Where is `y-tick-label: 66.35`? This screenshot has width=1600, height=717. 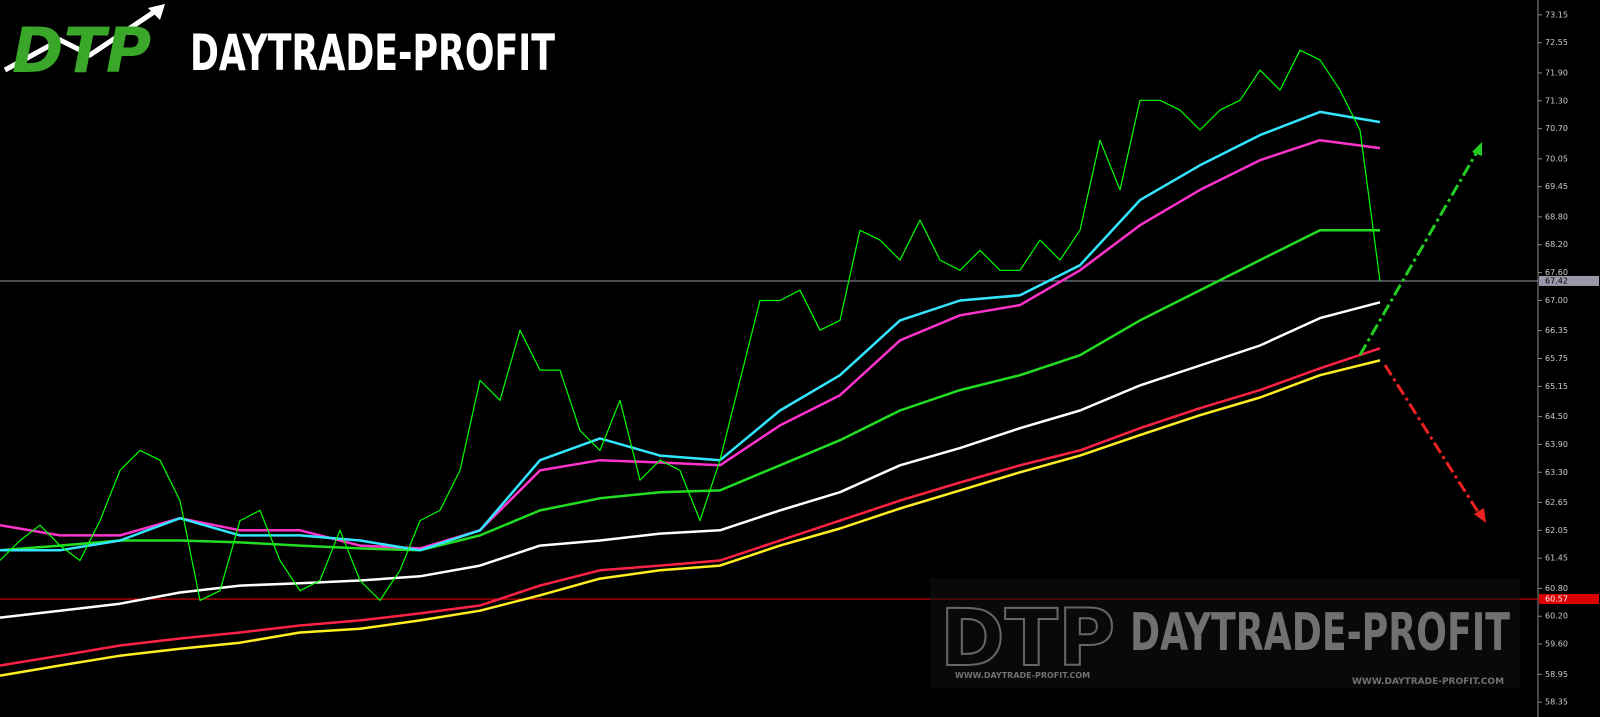 y-tick-label: 66.35 is located at coordinates (1556, 330).